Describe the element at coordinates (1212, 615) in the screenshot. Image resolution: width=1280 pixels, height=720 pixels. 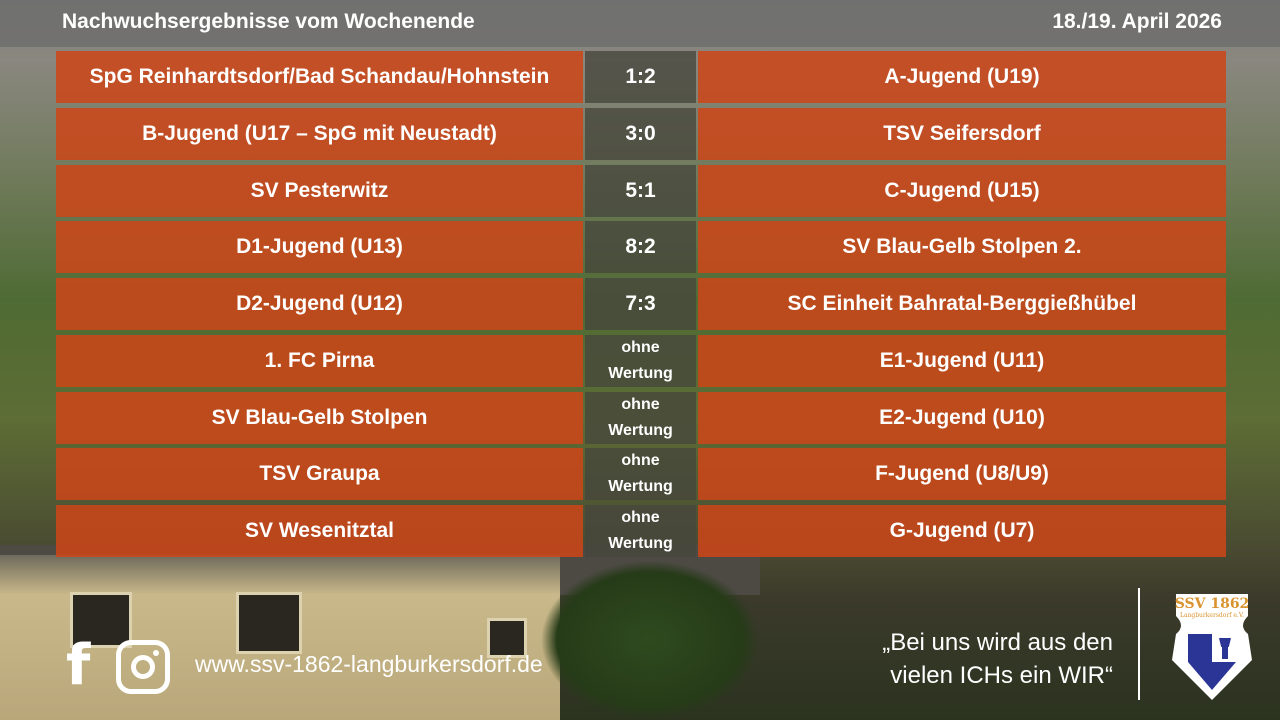
I see `svg-text: Langburkersdorf e.V.` at that location.